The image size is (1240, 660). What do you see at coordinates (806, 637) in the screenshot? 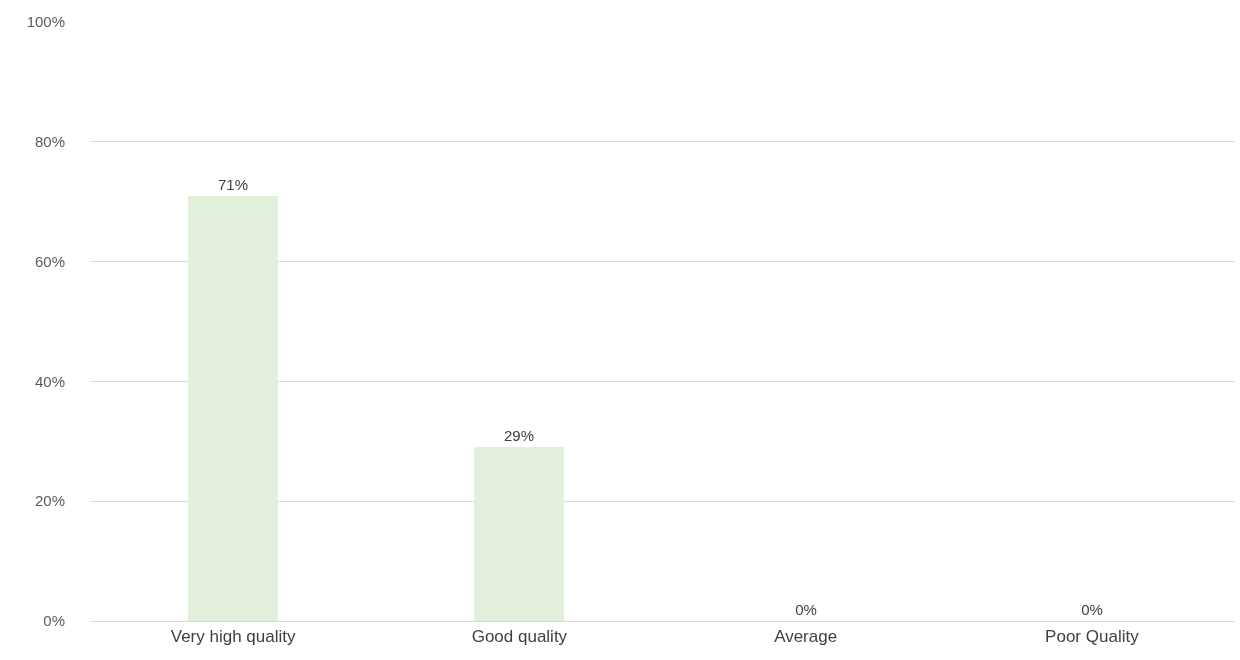
I see `x-tick-label: Average` at bounding box center [806, 637].